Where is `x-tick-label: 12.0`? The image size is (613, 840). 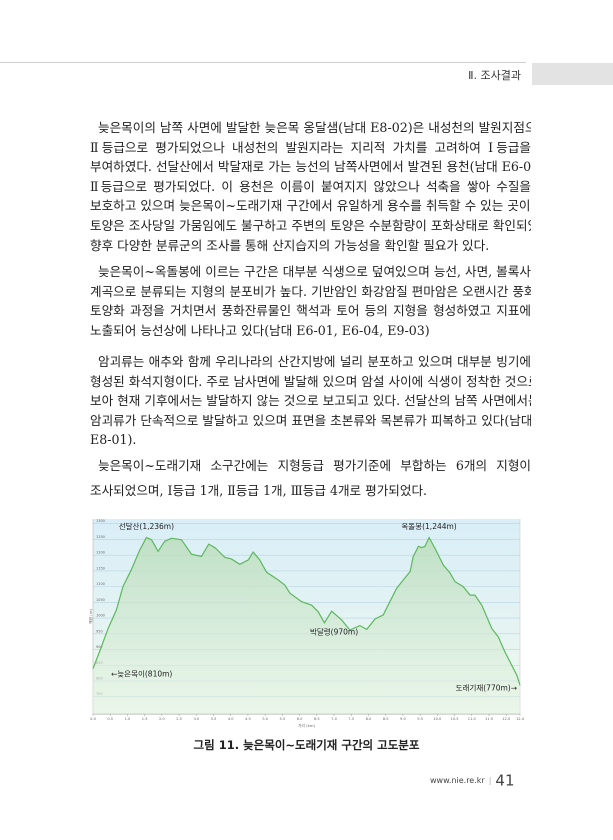
x-tick-label: 12.0 is located at coordinates (506, 719).